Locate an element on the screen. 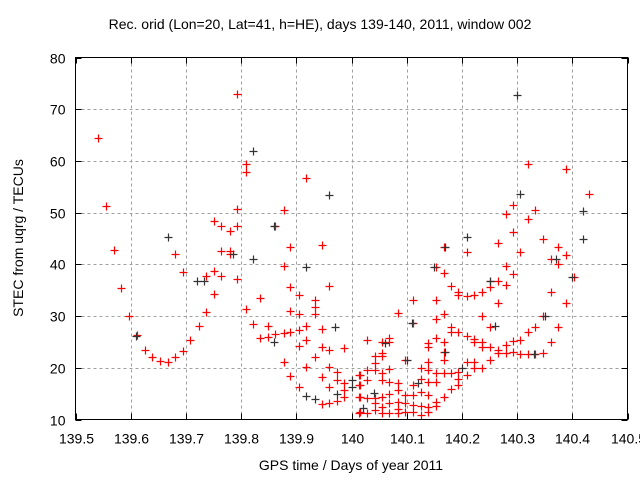  y-tick-label: 80 is located at coordinates (58, 59).